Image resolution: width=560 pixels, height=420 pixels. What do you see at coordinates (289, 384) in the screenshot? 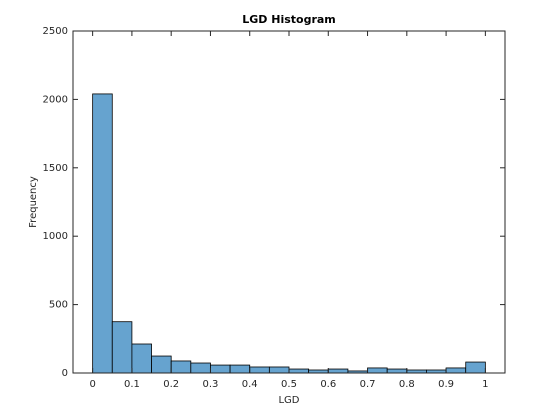
I see `x-tick-label: 0.5` at bounding box center [289, 384].